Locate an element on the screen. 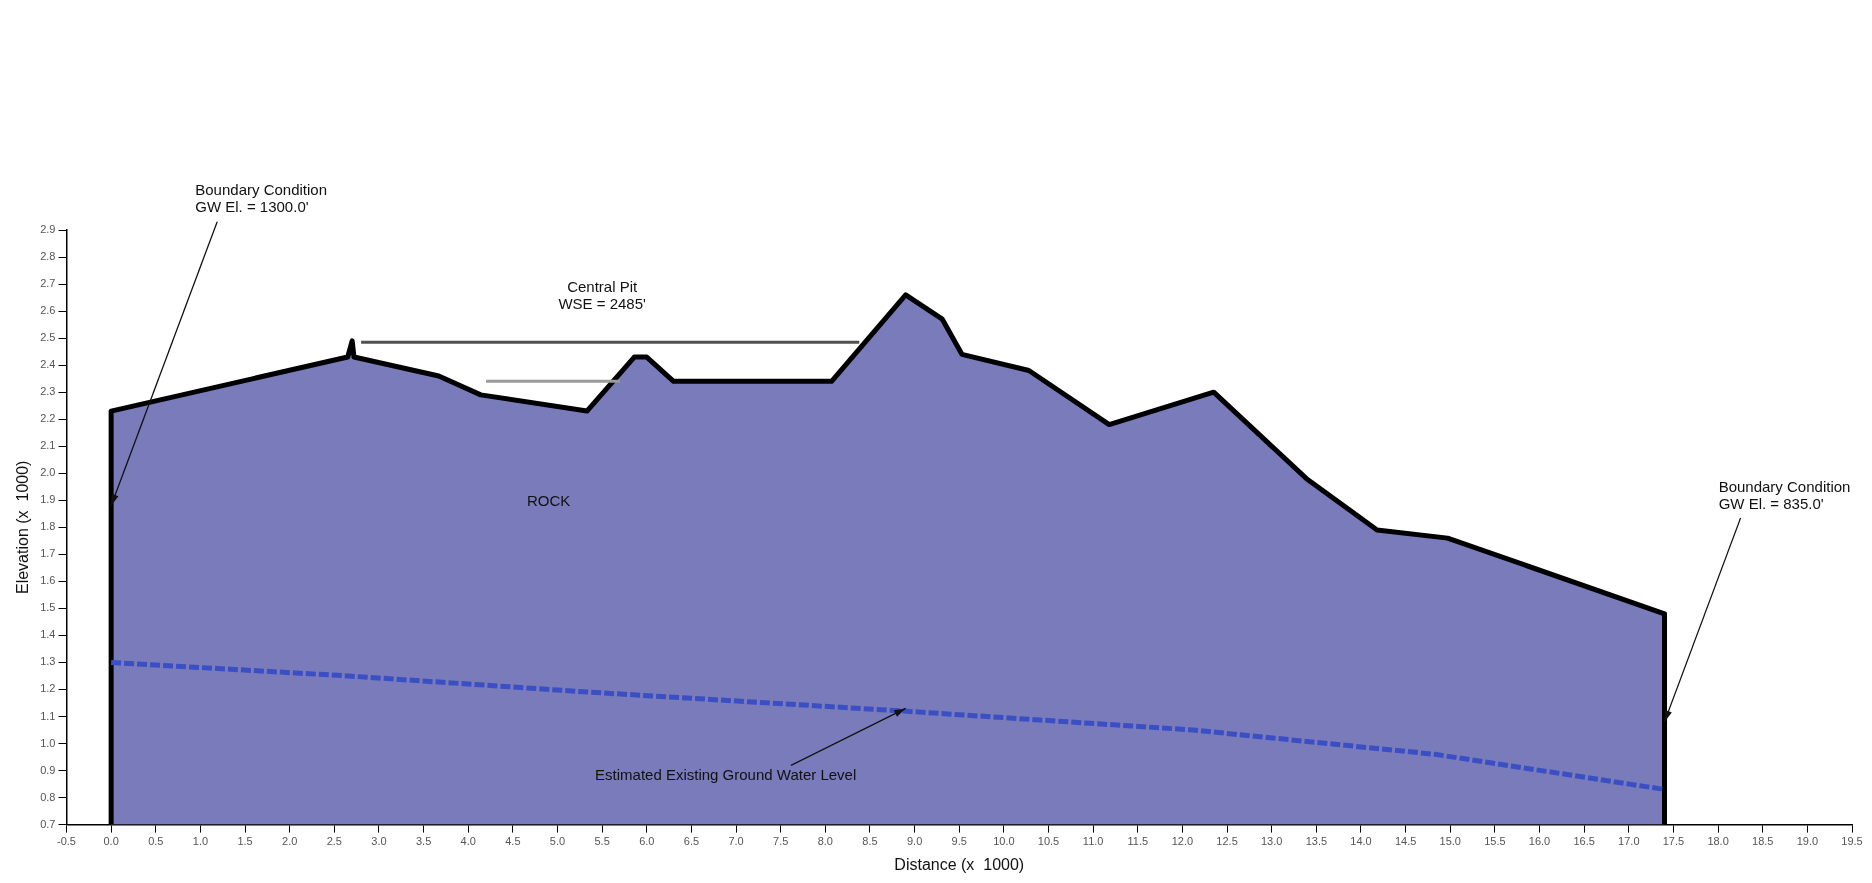  y-tick-label: 2.6 is located at coordinates (48, 310).